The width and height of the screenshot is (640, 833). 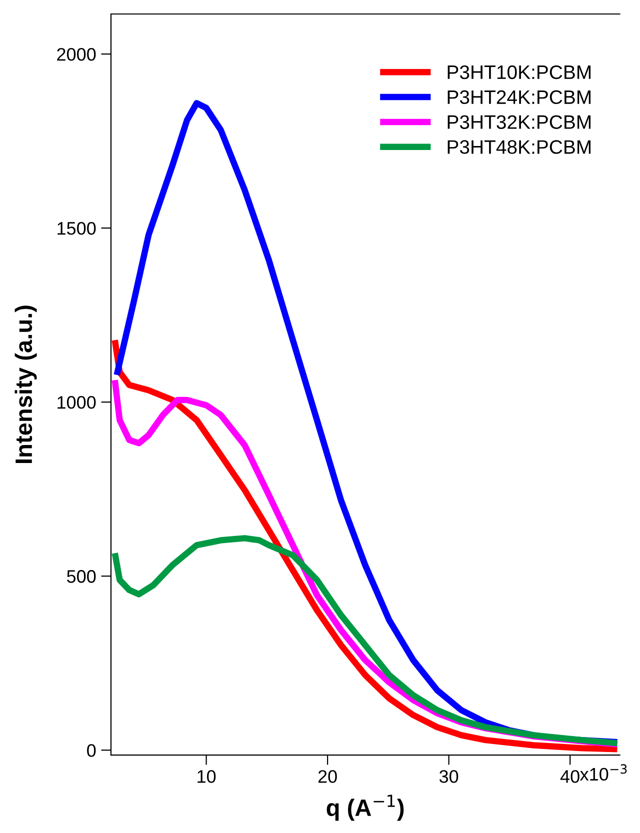 What do you see at coordinates (81, 576) in the screenshot?
I see `y-tick-label: 500` at bounding box center [81, 576].